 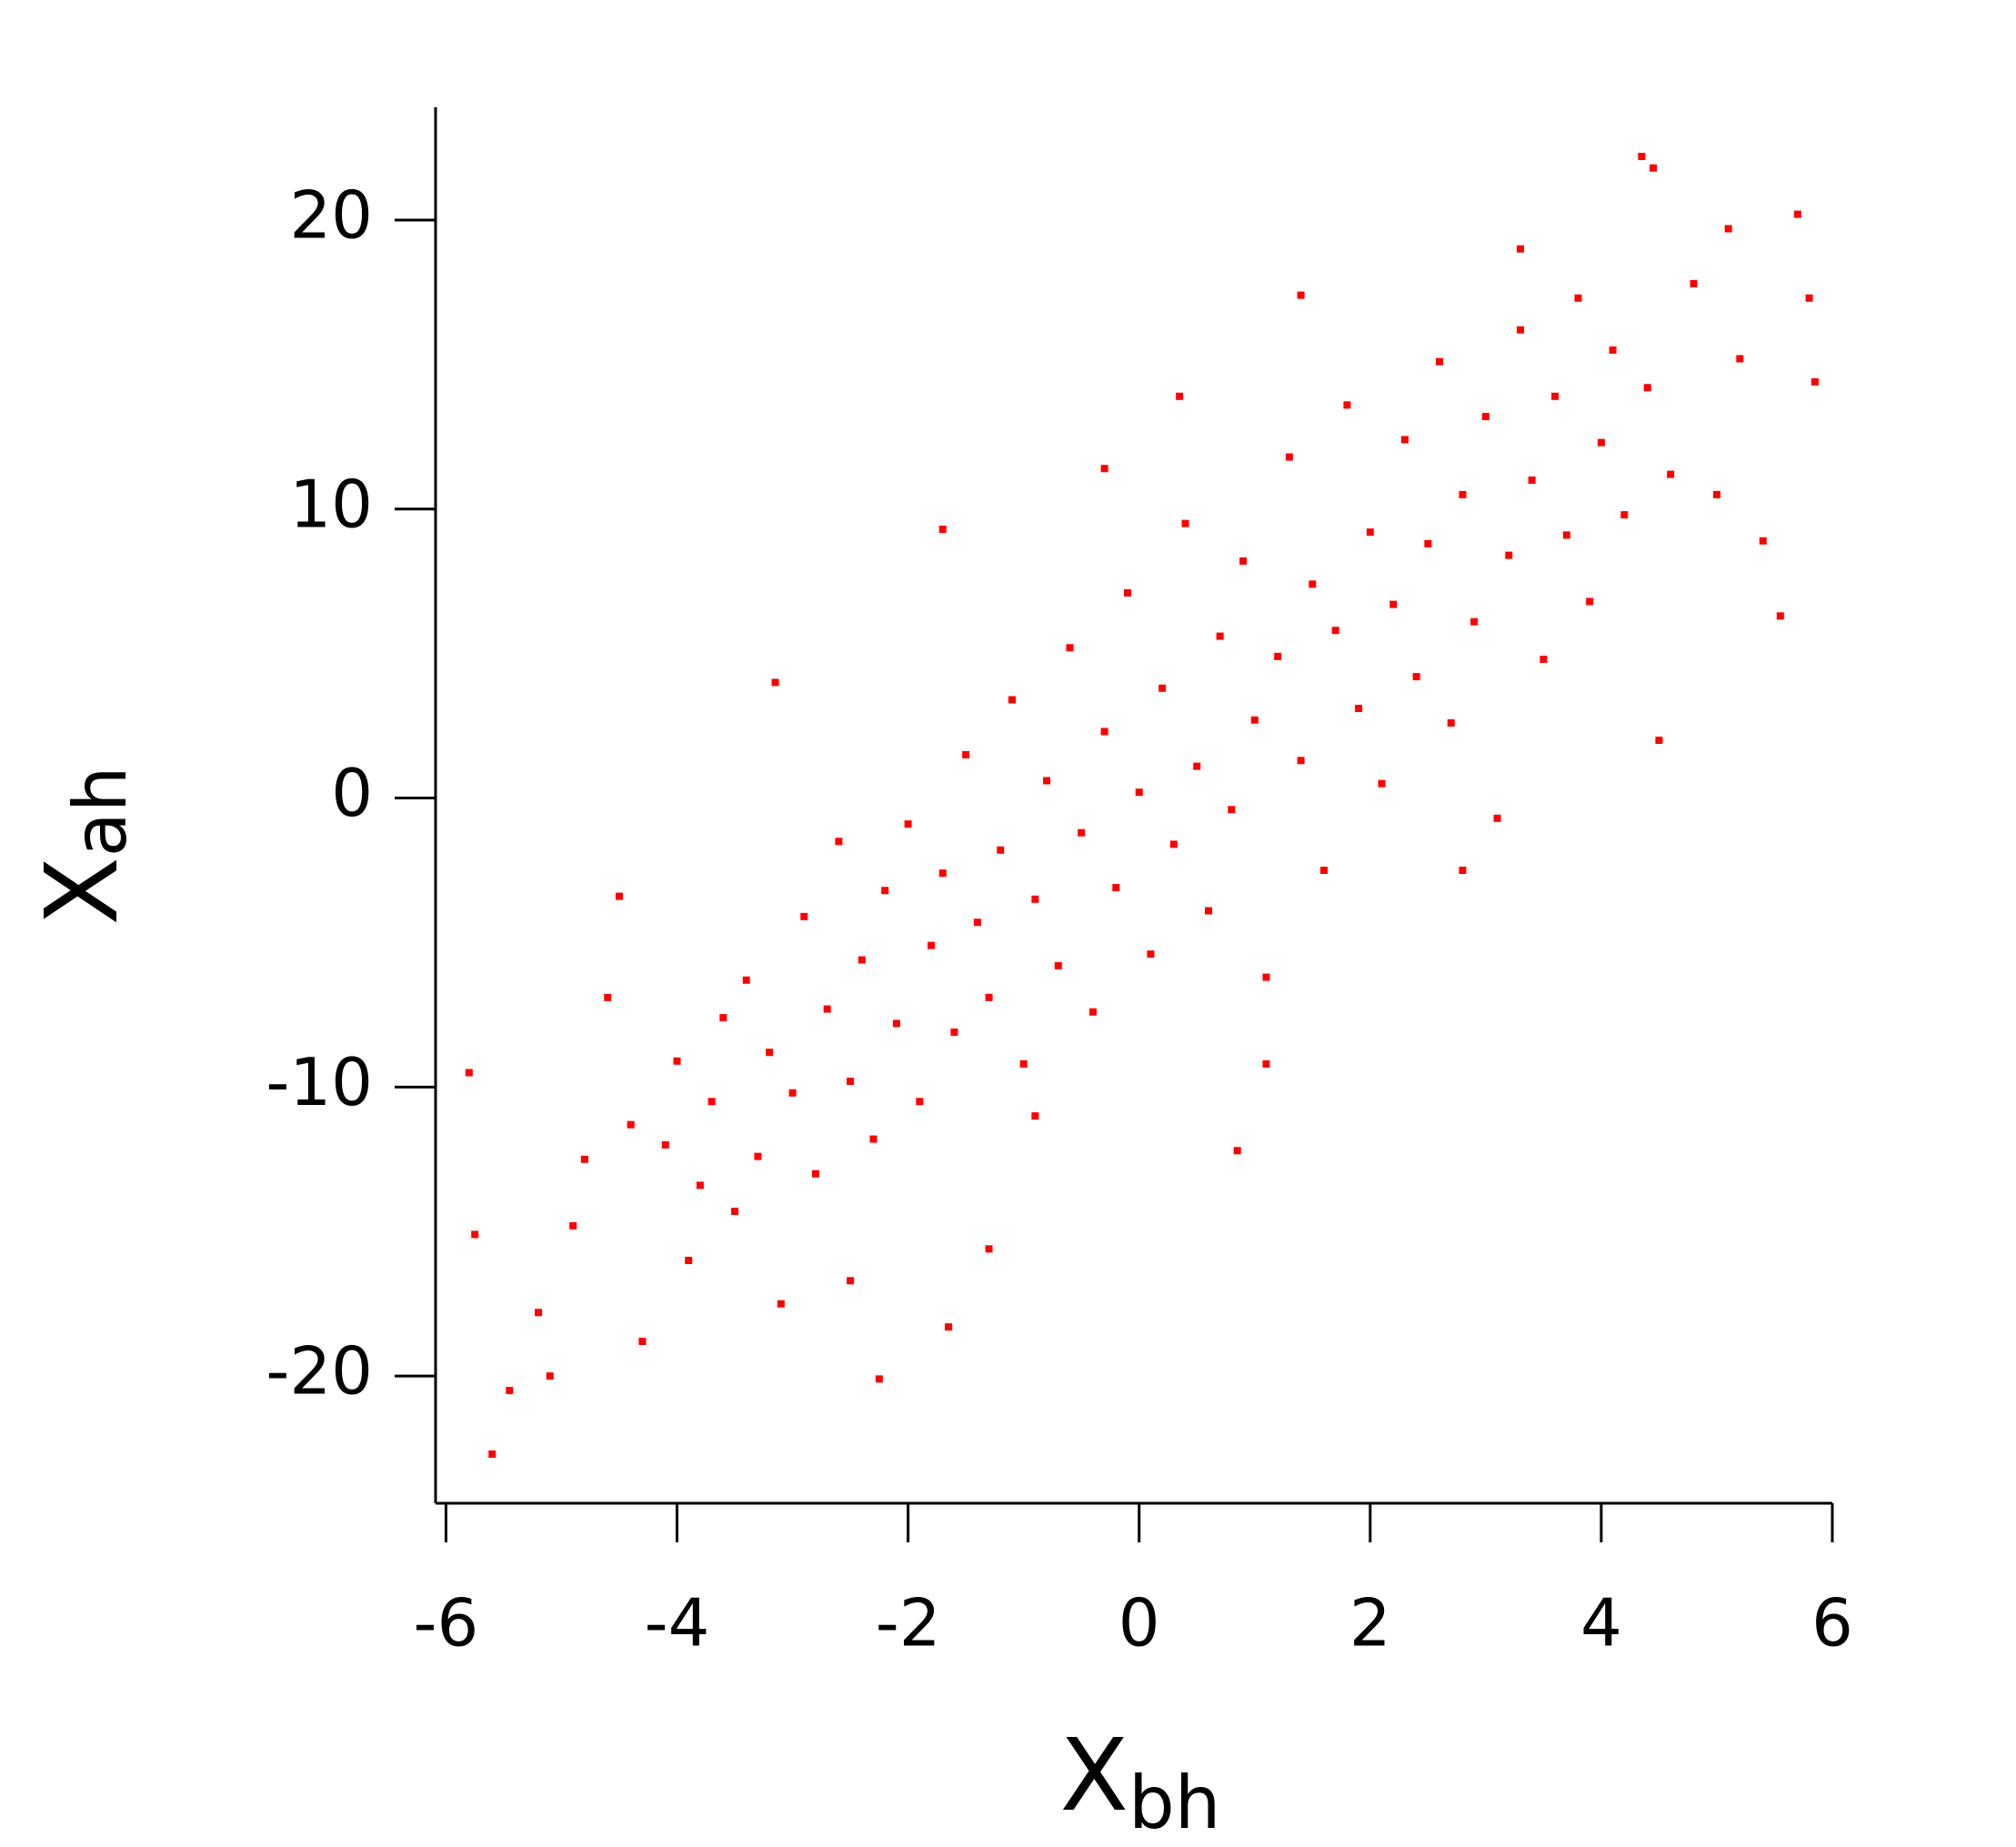 What do you see at coordinates (331, 214) in the screenshot?
I see `y-tick-label: 20` at bounding box center [331, 214].